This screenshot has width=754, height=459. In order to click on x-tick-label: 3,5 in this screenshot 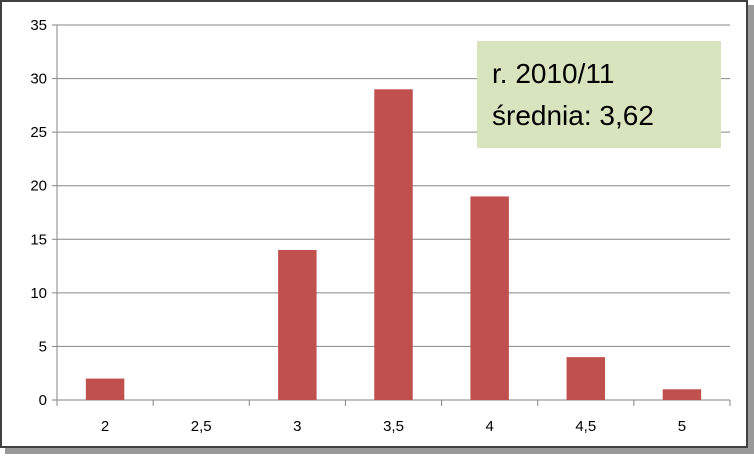, I will do `click(393, 426)`.